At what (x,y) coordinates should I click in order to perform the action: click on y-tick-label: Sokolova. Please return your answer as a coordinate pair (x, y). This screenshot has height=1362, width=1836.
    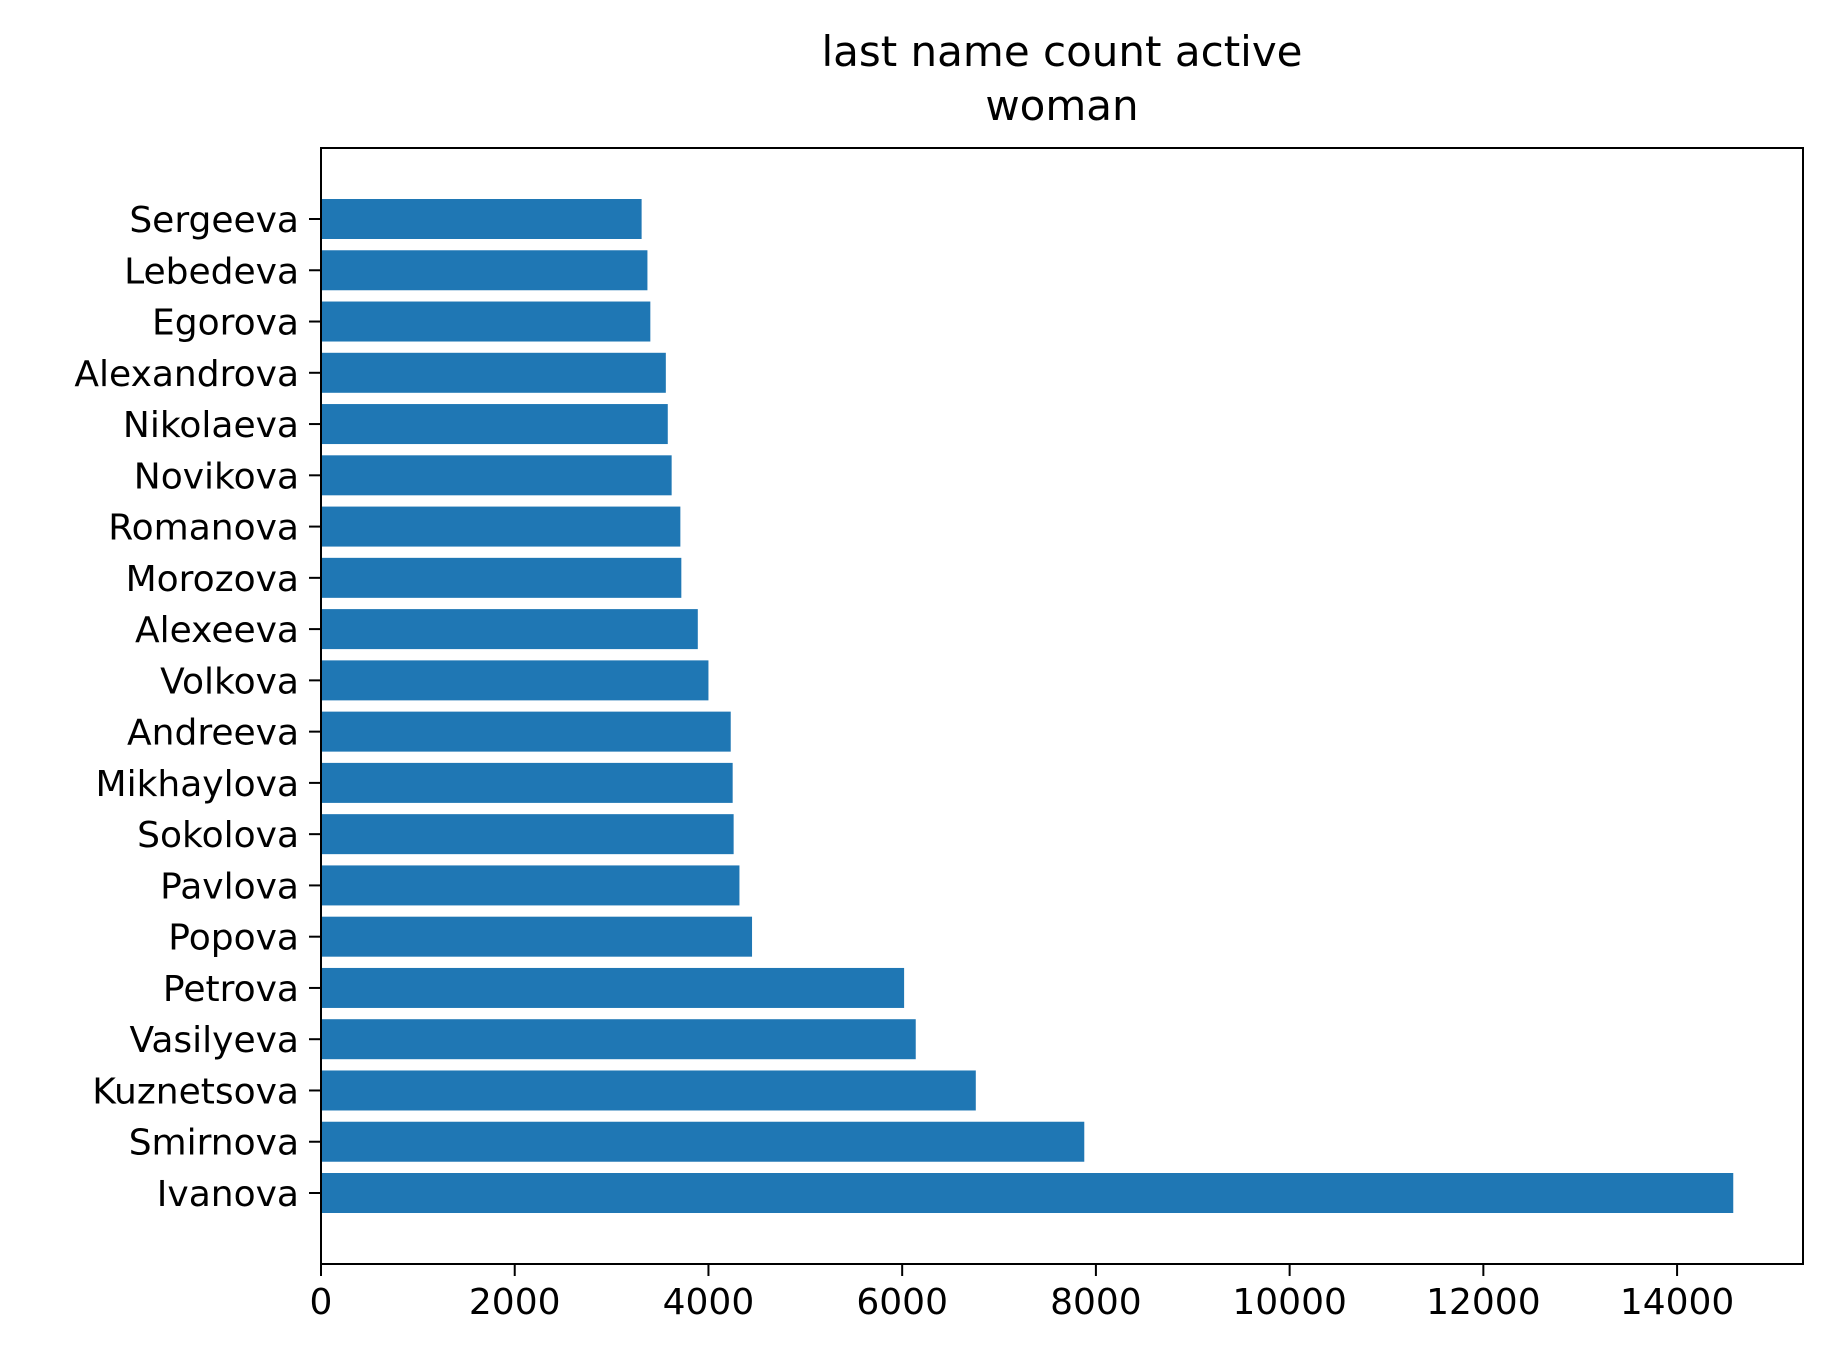
    Looking at the image, I should click on (218, 835).